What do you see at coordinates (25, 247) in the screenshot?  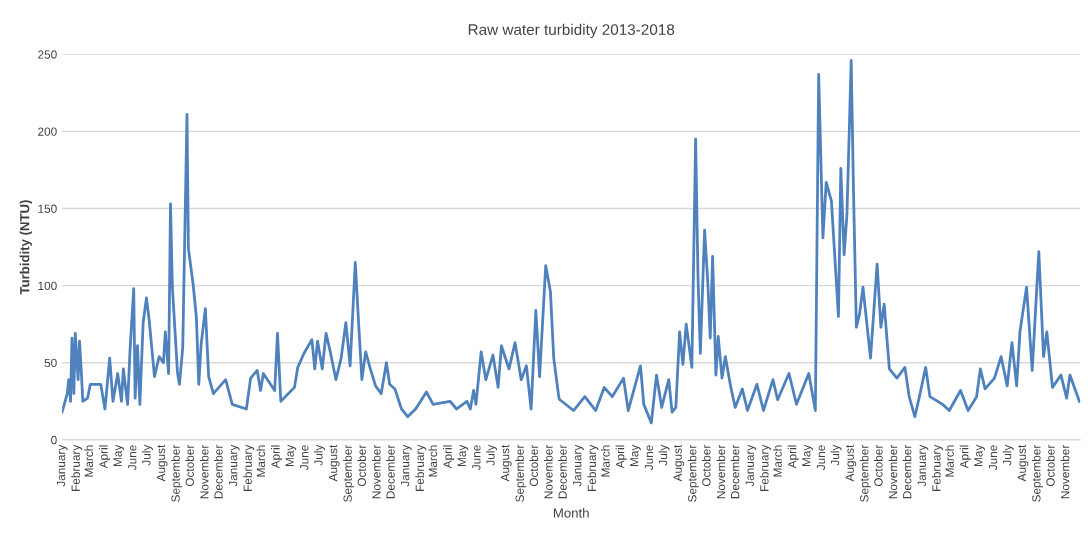 I see `y-axis-title: Turbidity (NTU)` at bounding box center [25, 247].